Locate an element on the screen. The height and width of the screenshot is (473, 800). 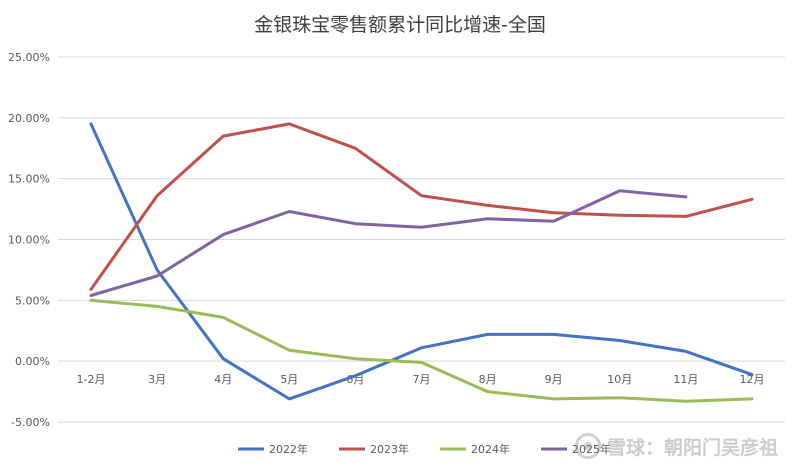
x-tick-label: 11月 is located at coordinates (685, 379).